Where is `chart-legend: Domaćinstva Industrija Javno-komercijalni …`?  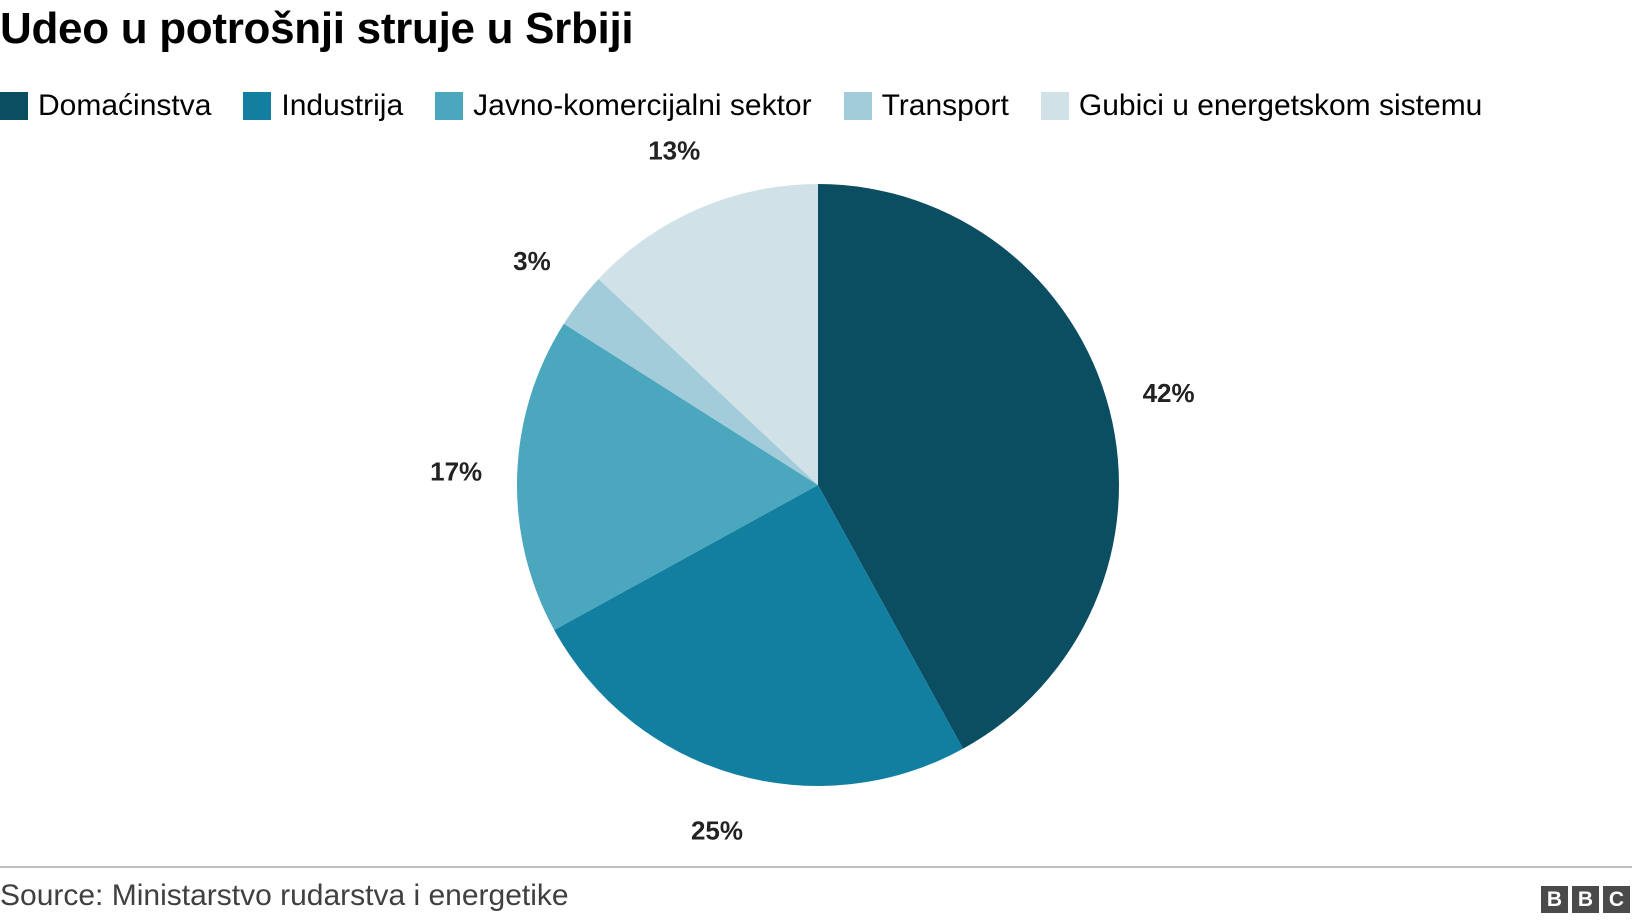
chart-legend: Domaćinstva Industrija Javno-komercijalni … is located at coordinates (757, 106).